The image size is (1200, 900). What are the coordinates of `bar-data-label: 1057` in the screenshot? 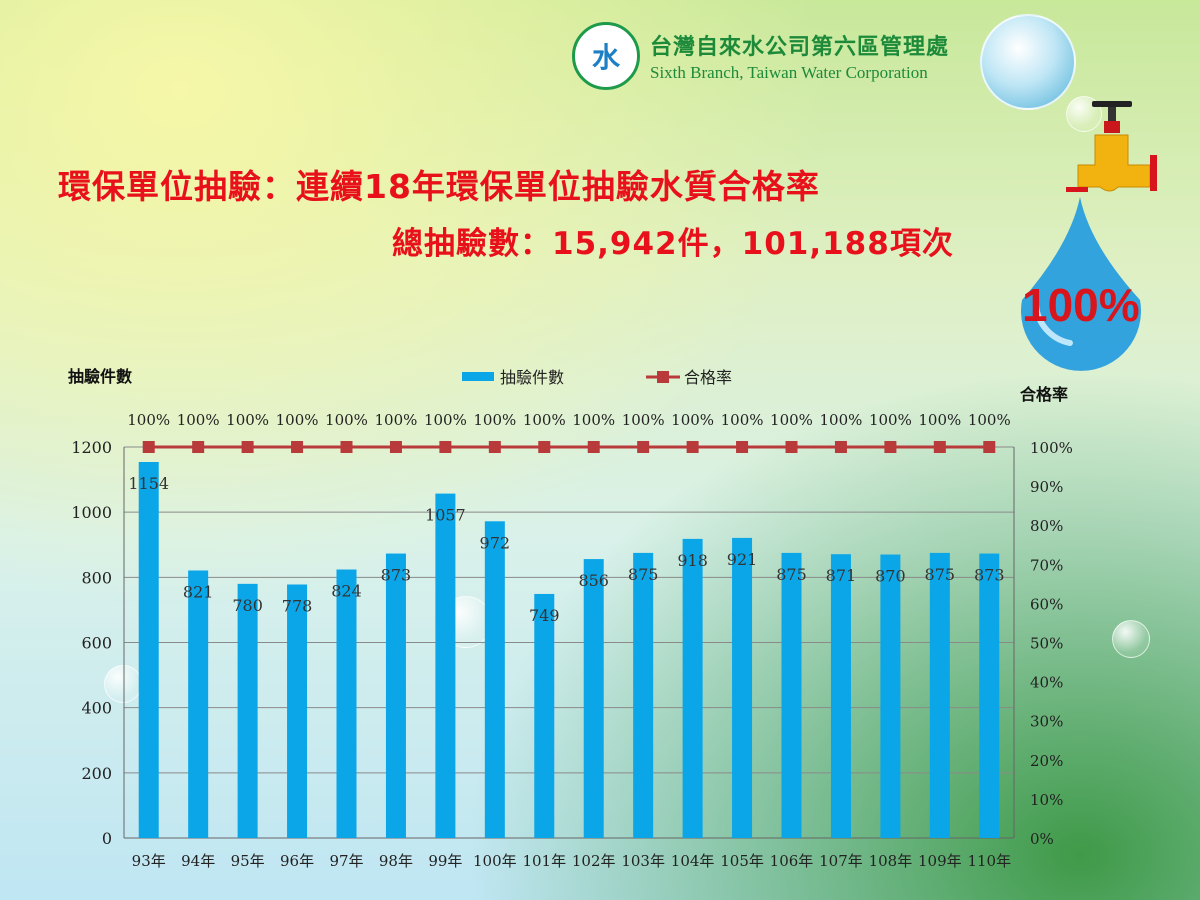 It's located at (445, 515).